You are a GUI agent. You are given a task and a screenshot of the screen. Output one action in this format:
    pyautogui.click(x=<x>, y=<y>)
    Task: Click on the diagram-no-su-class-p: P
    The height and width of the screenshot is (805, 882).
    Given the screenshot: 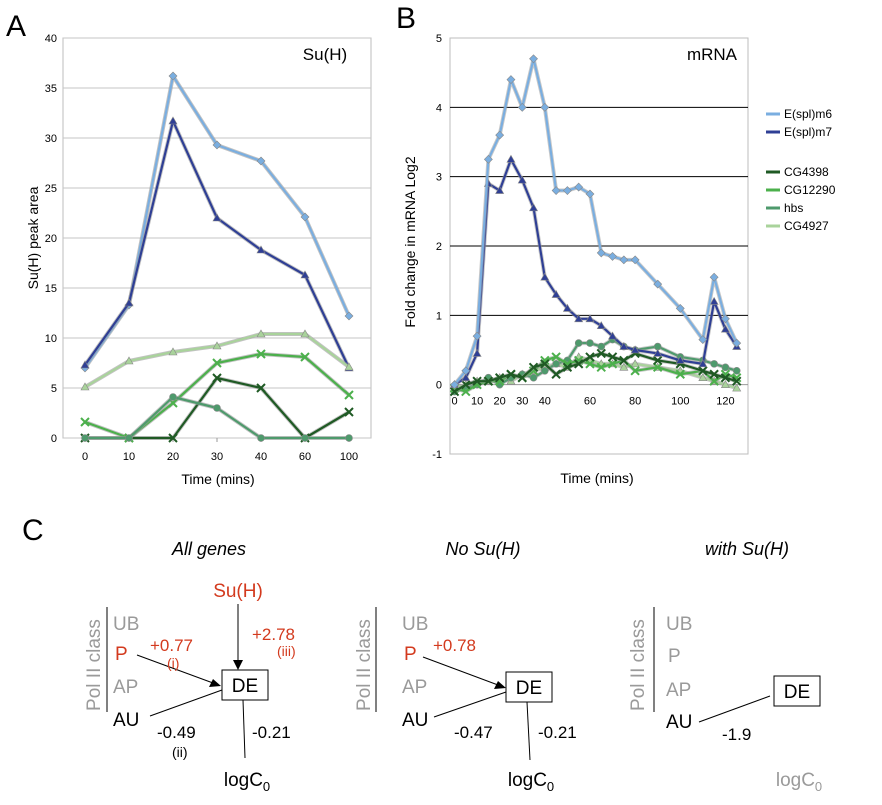 What is the action you would take?
    pyautogui.click(x=410, y=654)
    